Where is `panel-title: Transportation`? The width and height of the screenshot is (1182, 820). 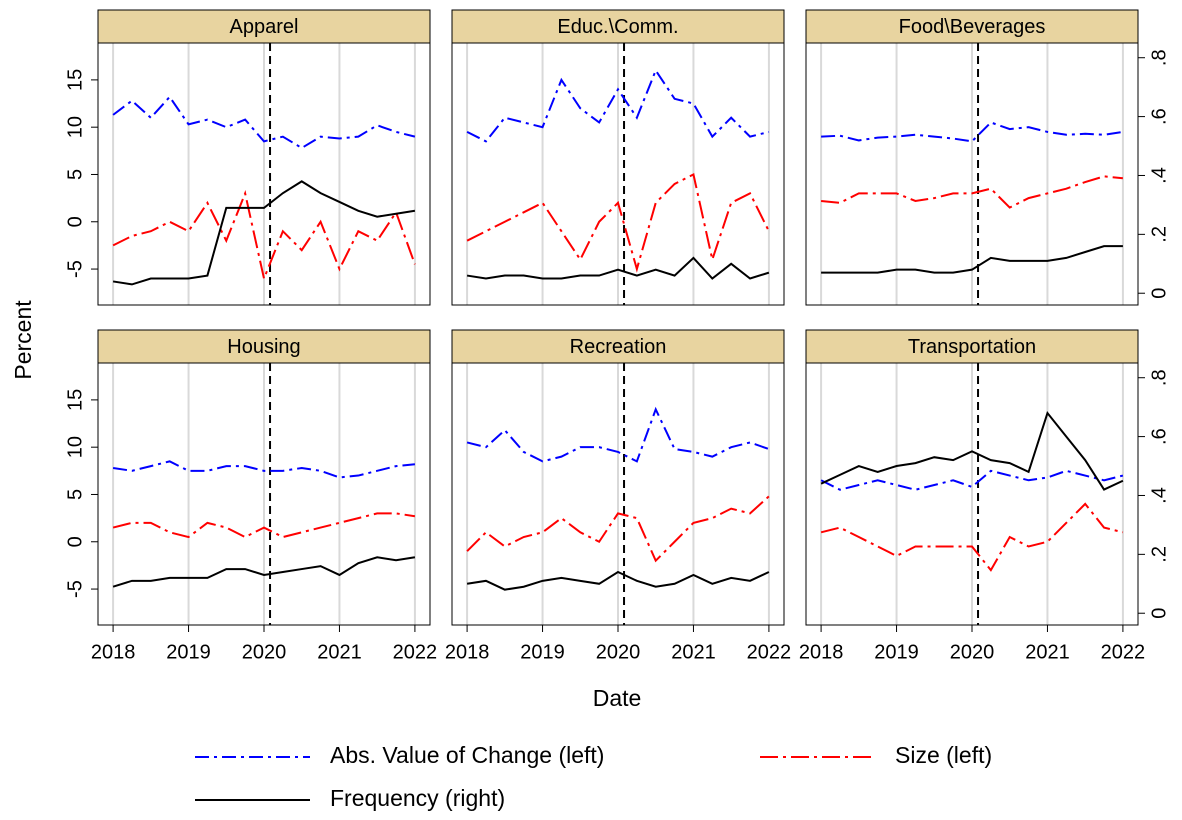
panel-title: Transportation is located at coordinates (972, 347).